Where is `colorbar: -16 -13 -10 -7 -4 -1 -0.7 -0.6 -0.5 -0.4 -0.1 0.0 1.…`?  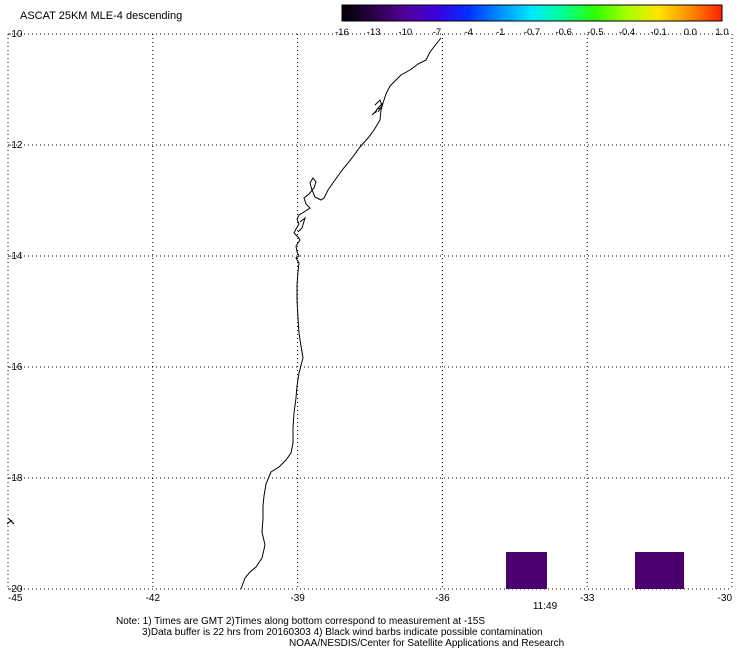
colorbar: -16 -13 -10 -7 -4 -1 -0.7 -0.6 -0.5 -0.4 -0.1 0.0 1.… is located at coordinates (532, 21).